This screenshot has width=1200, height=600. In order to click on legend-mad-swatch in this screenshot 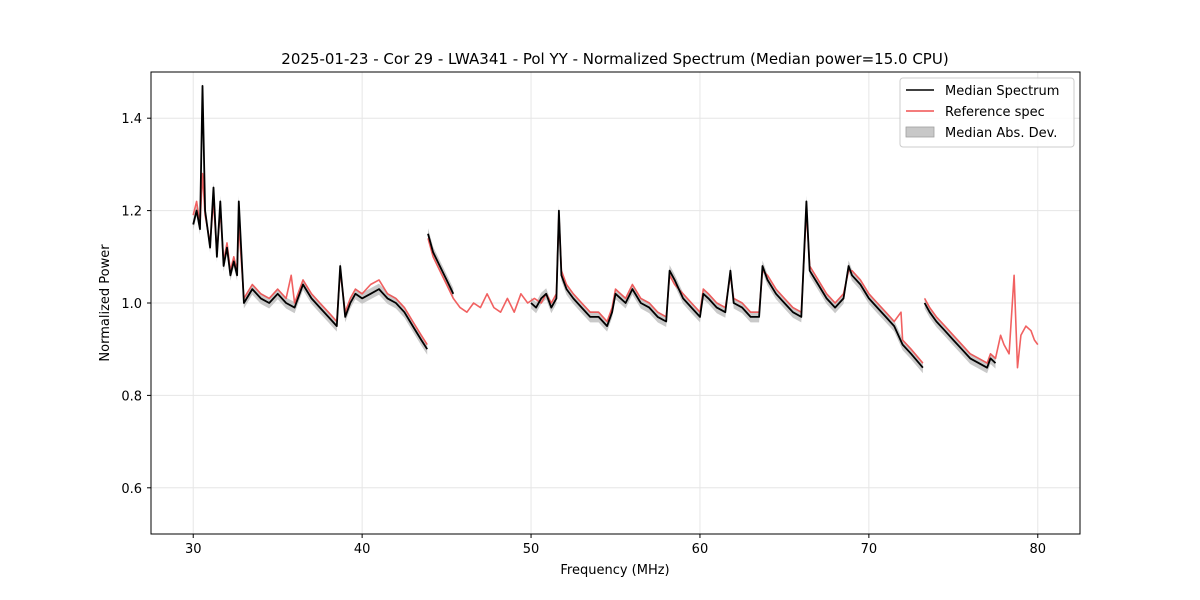, I will do `click(920, 132)`.